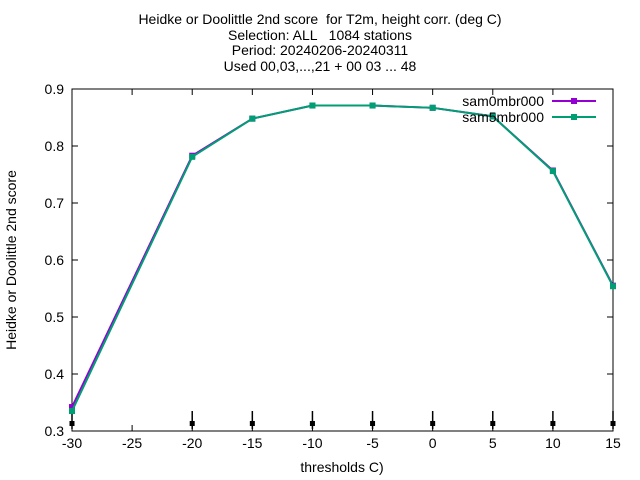 This screenshot has width=640, height=480. I want to click on legend-label-sam5mbr000: sam5mbr000, so click(503, 117).